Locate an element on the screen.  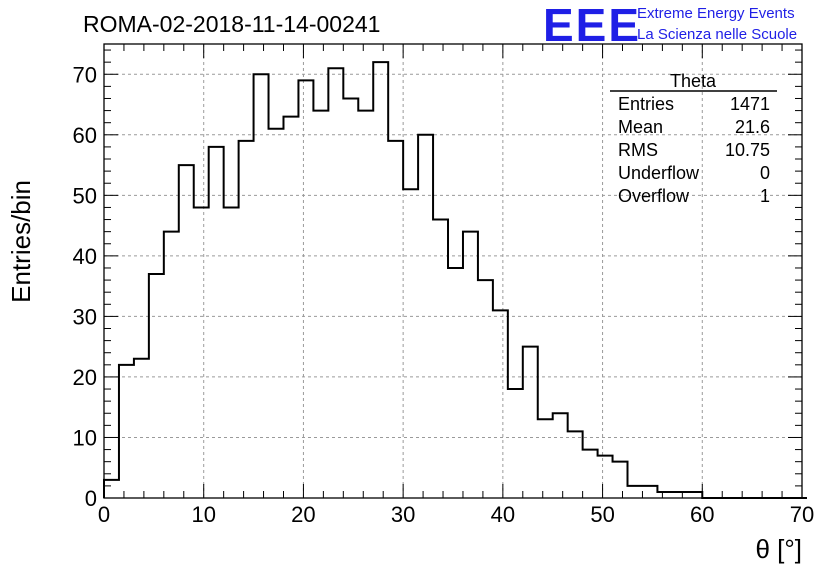
chart-title: ROMA-02-2018-11-14-00241 is located at coordinates (231, 24).